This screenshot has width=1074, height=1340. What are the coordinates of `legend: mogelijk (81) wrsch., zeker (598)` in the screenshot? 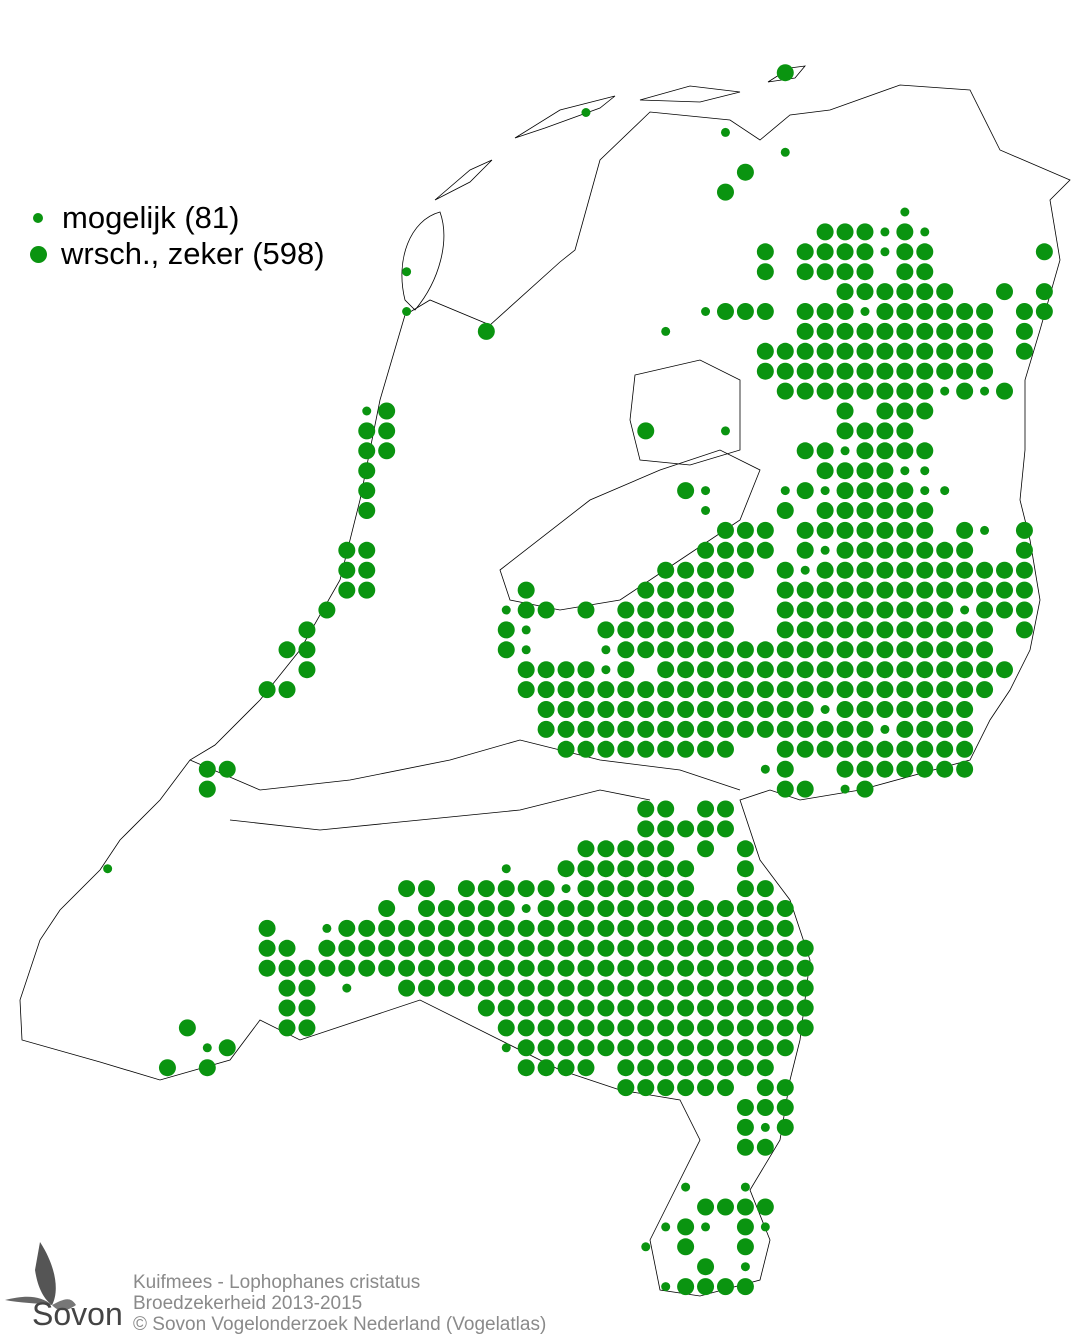 It's located at (176, 236).